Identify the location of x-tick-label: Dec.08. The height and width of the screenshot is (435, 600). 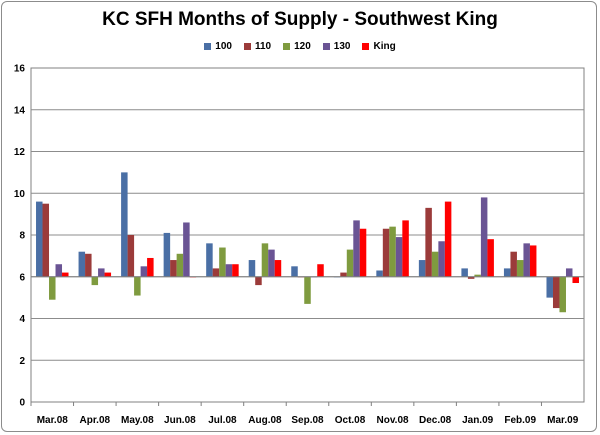
(435, 420).